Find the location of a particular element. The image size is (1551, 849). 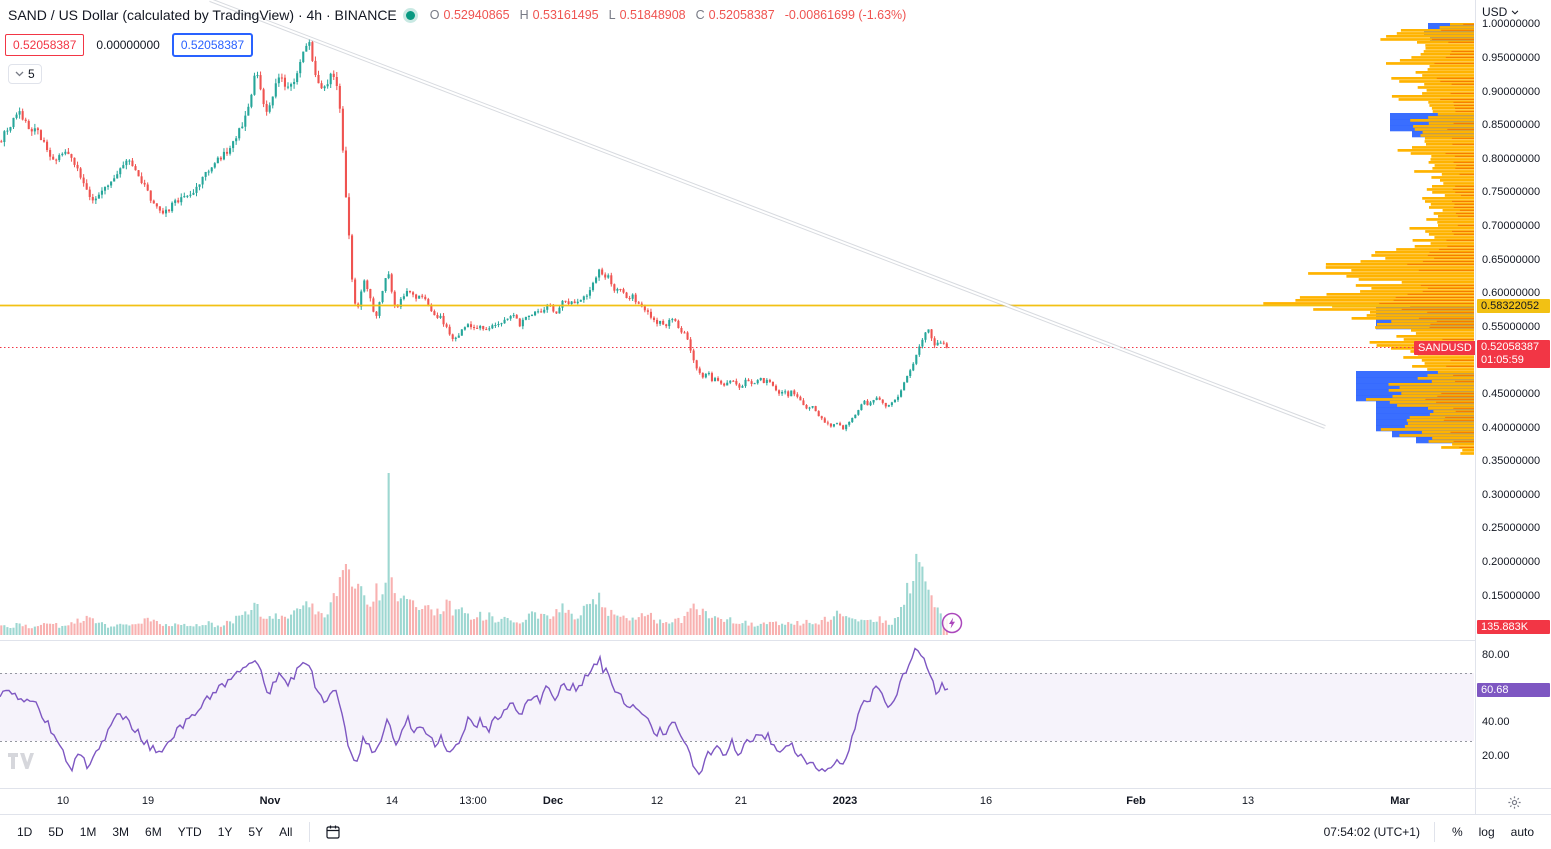

range-button-1y: 1Y is located at coordinates (225, 832).